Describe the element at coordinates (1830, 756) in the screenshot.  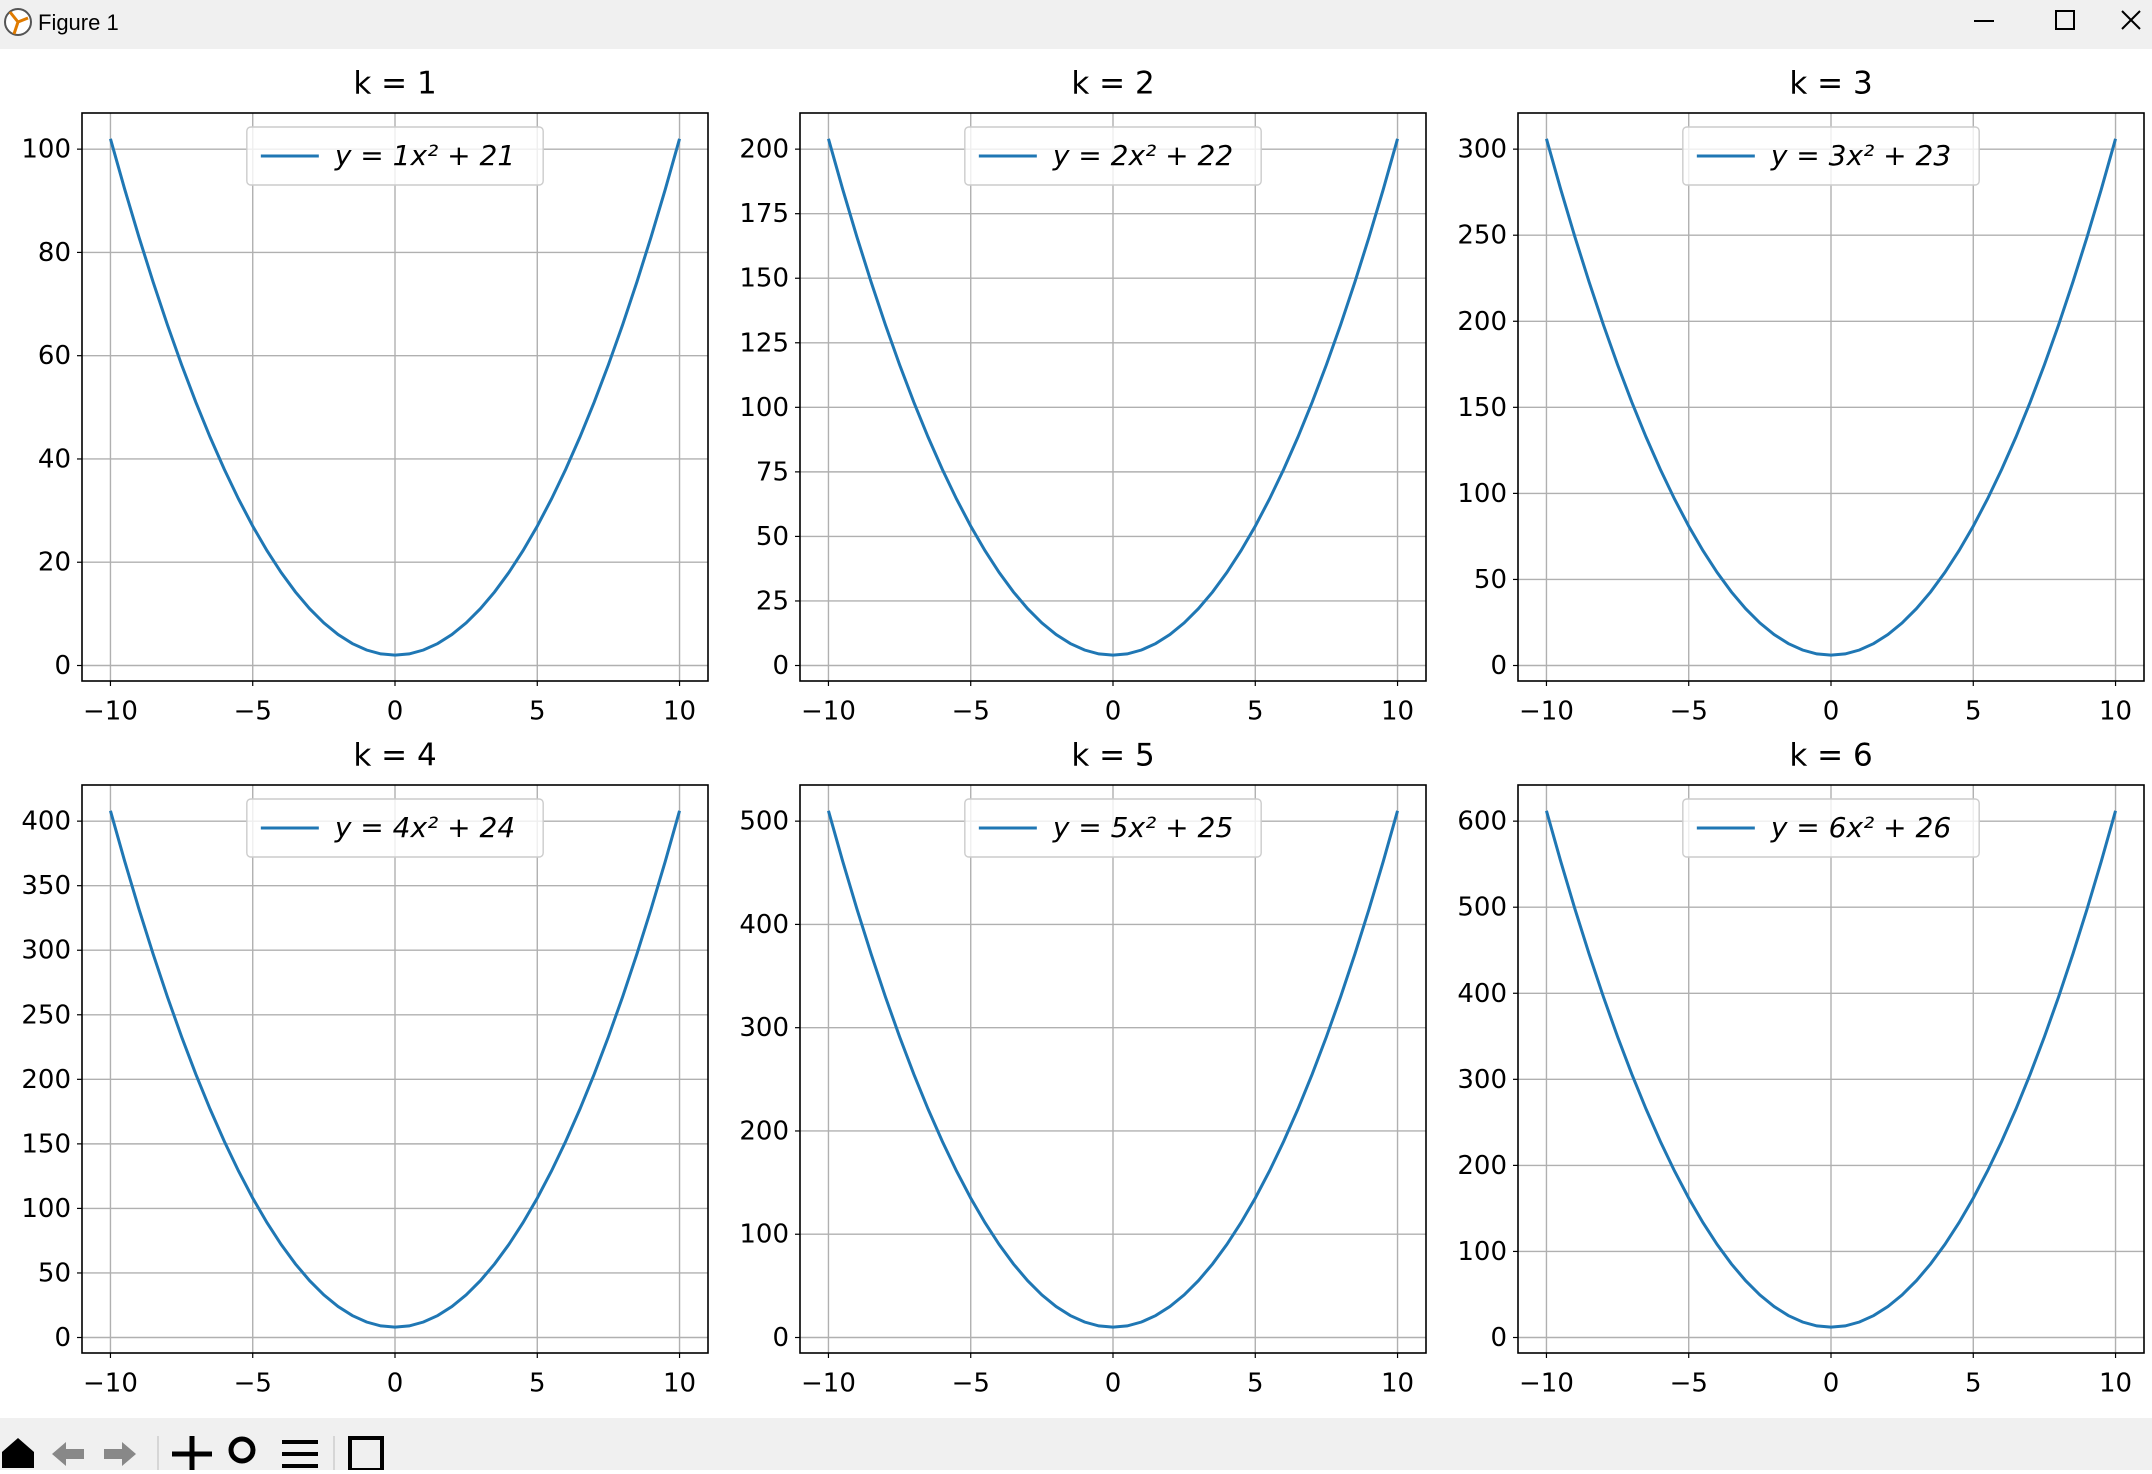
I see `chart-title: k = 6` at that location.